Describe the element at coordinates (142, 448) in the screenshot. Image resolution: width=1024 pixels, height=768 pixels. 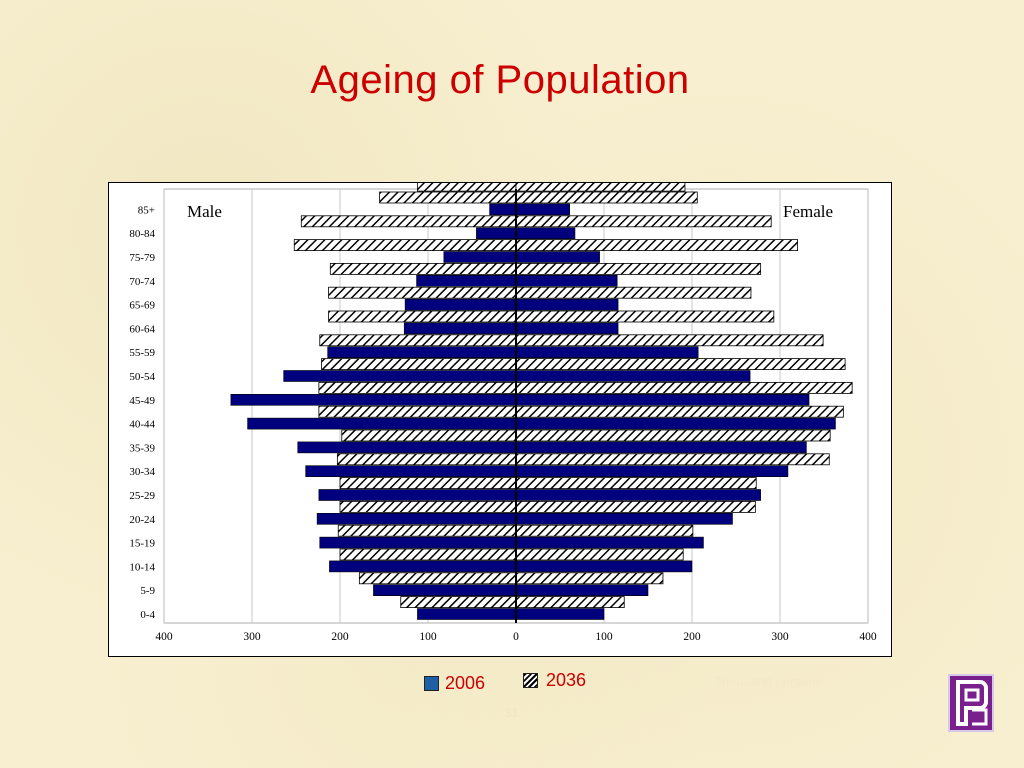
I see `age-group-label: 35-39` at that location.